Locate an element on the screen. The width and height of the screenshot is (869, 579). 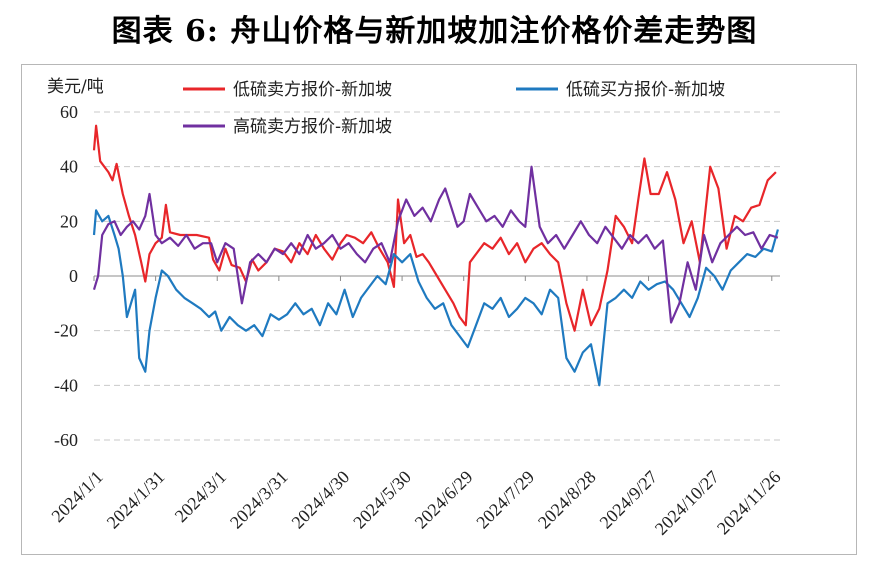
x-tick-label: 2024/3/1 is located at coordinates (200, 496).